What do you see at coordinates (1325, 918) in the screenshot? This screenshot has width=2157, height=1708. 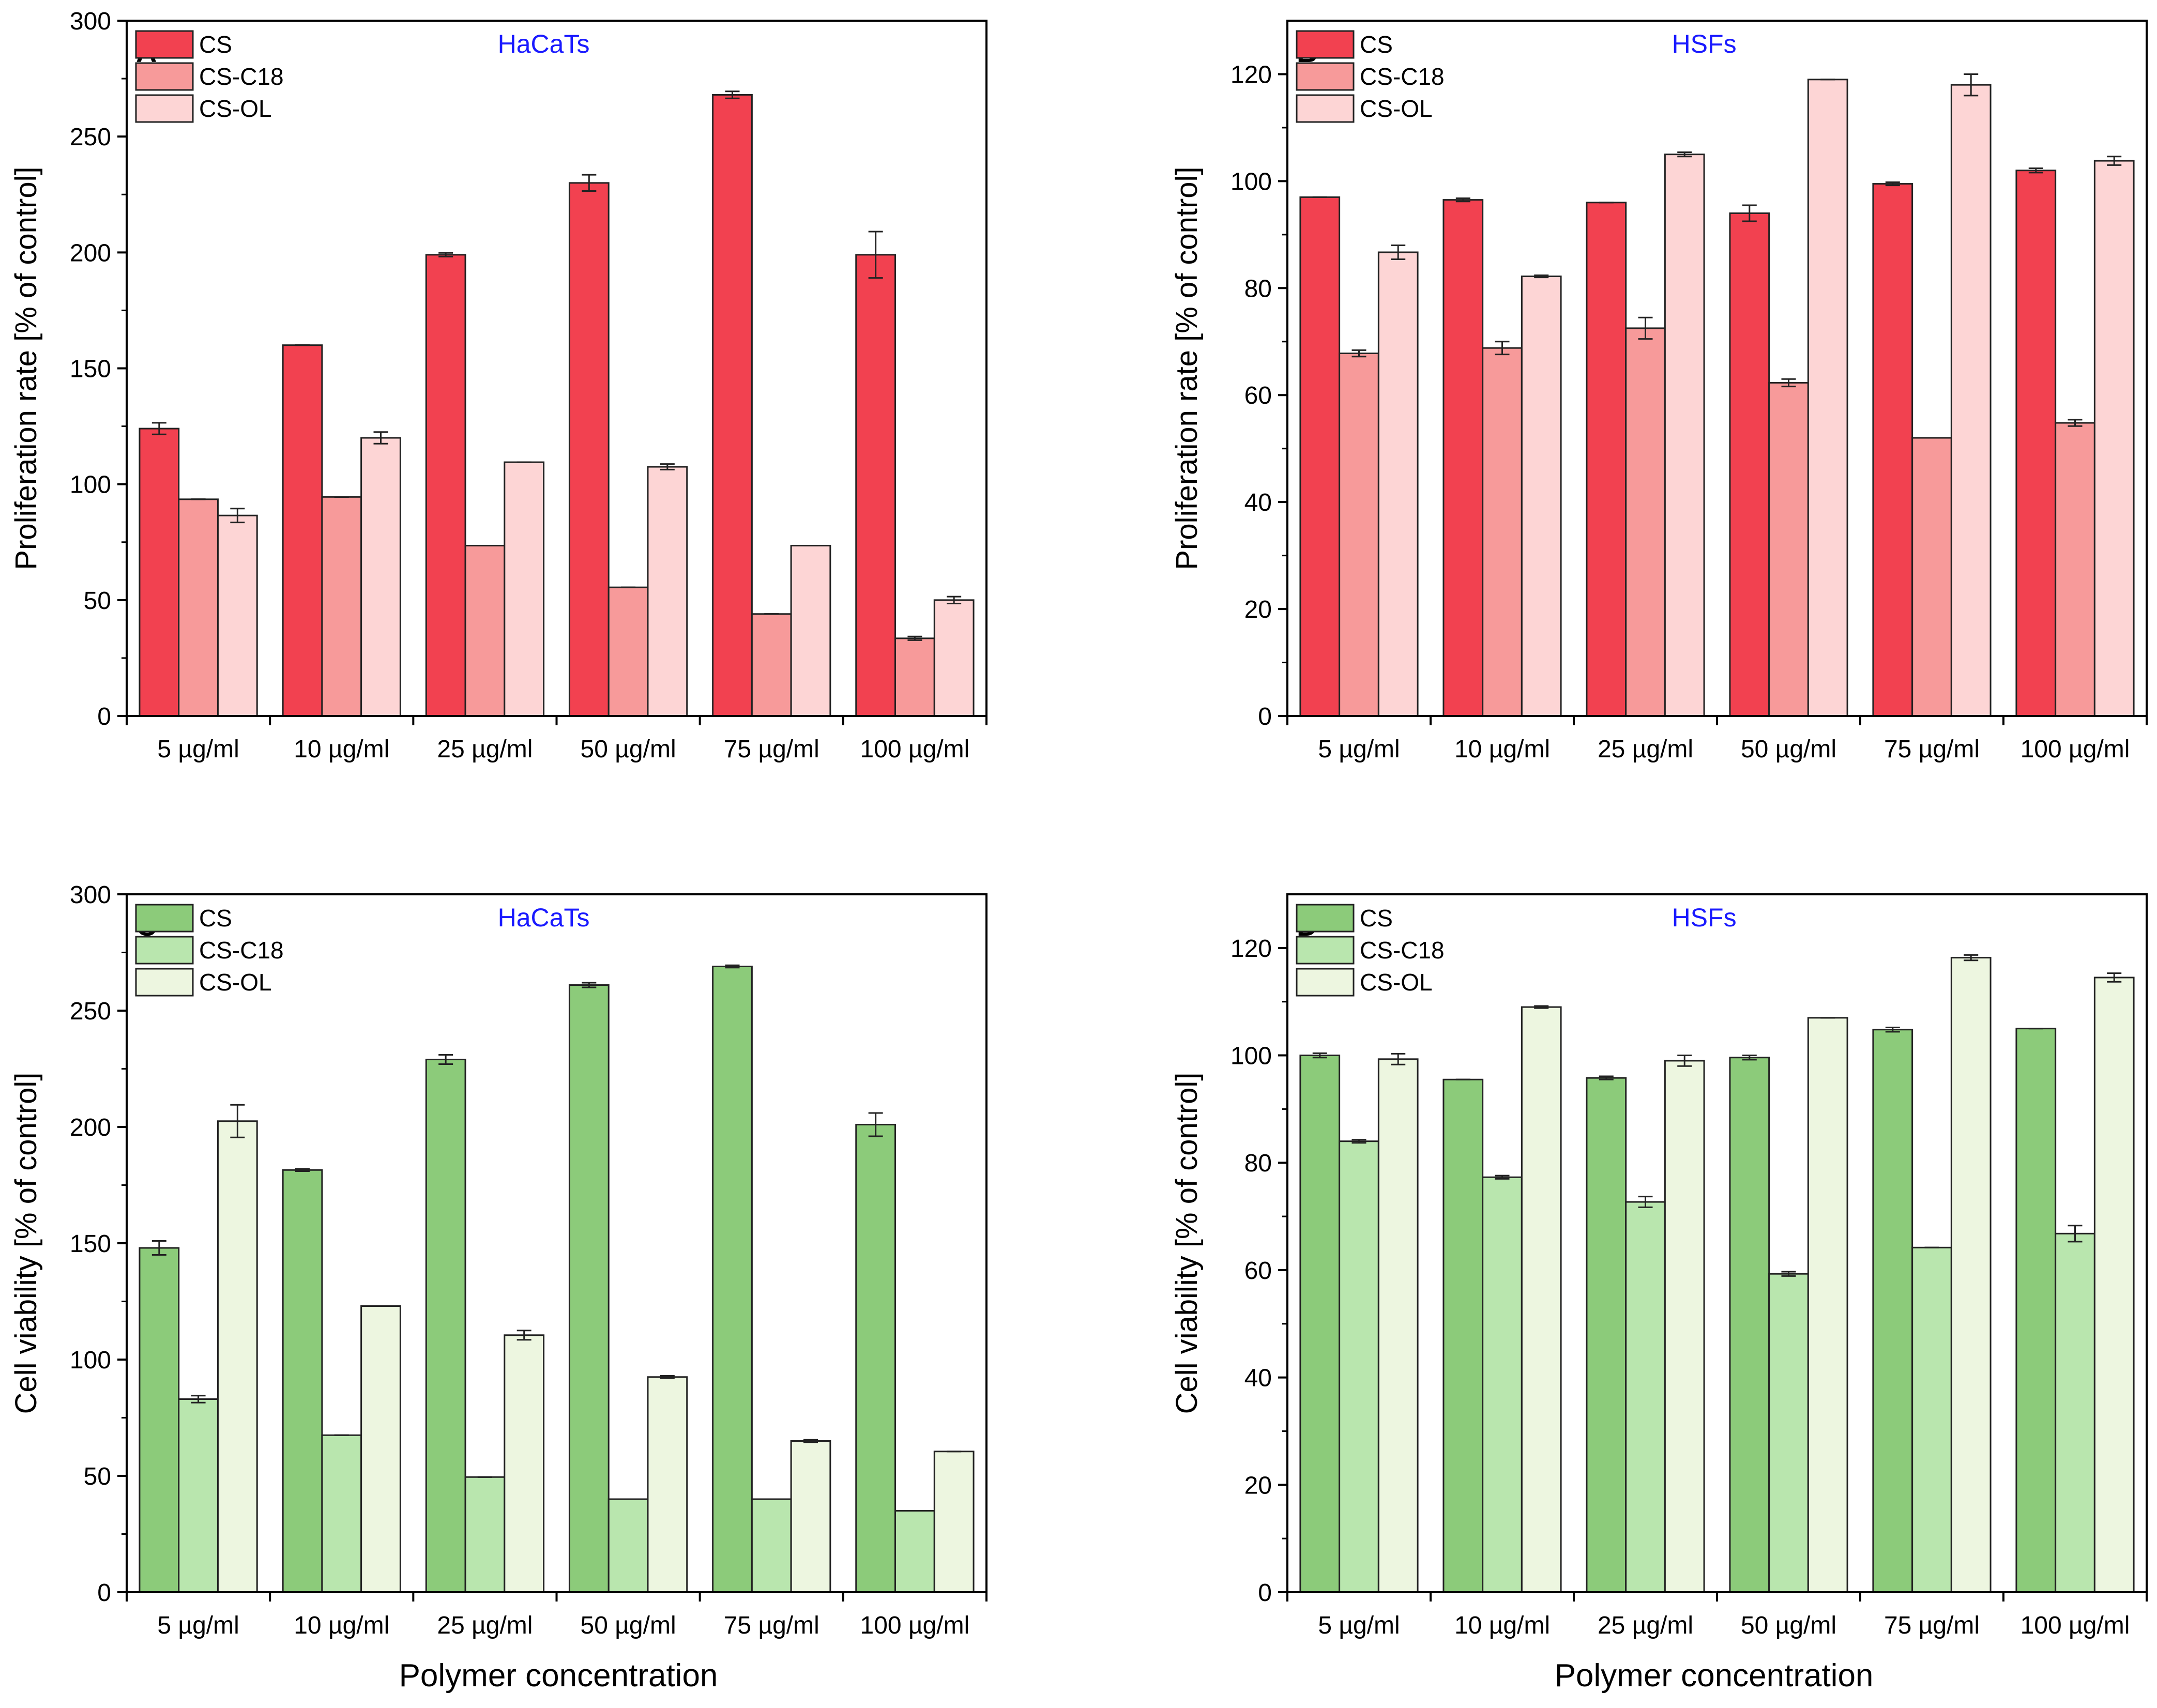 I see `legend-swatch-cs` at bounding box center [1325, 918].